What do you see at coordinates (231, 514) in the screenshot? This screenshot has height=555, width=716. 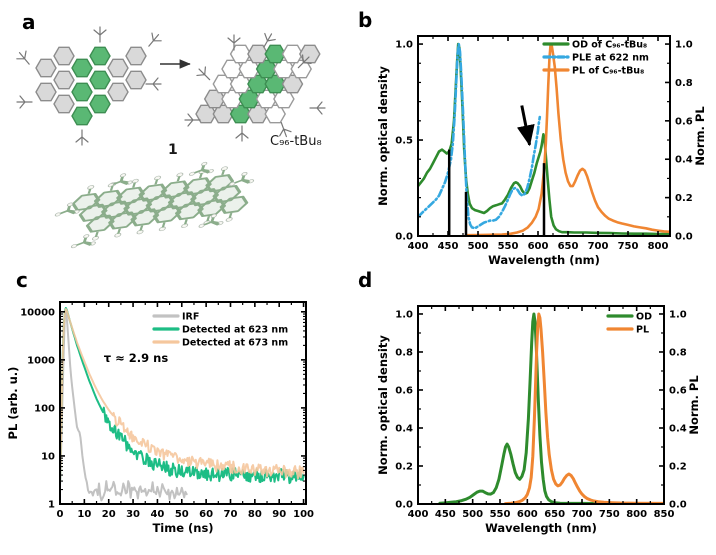 I see `svg-text: 70` at bounding box center [231, 514].